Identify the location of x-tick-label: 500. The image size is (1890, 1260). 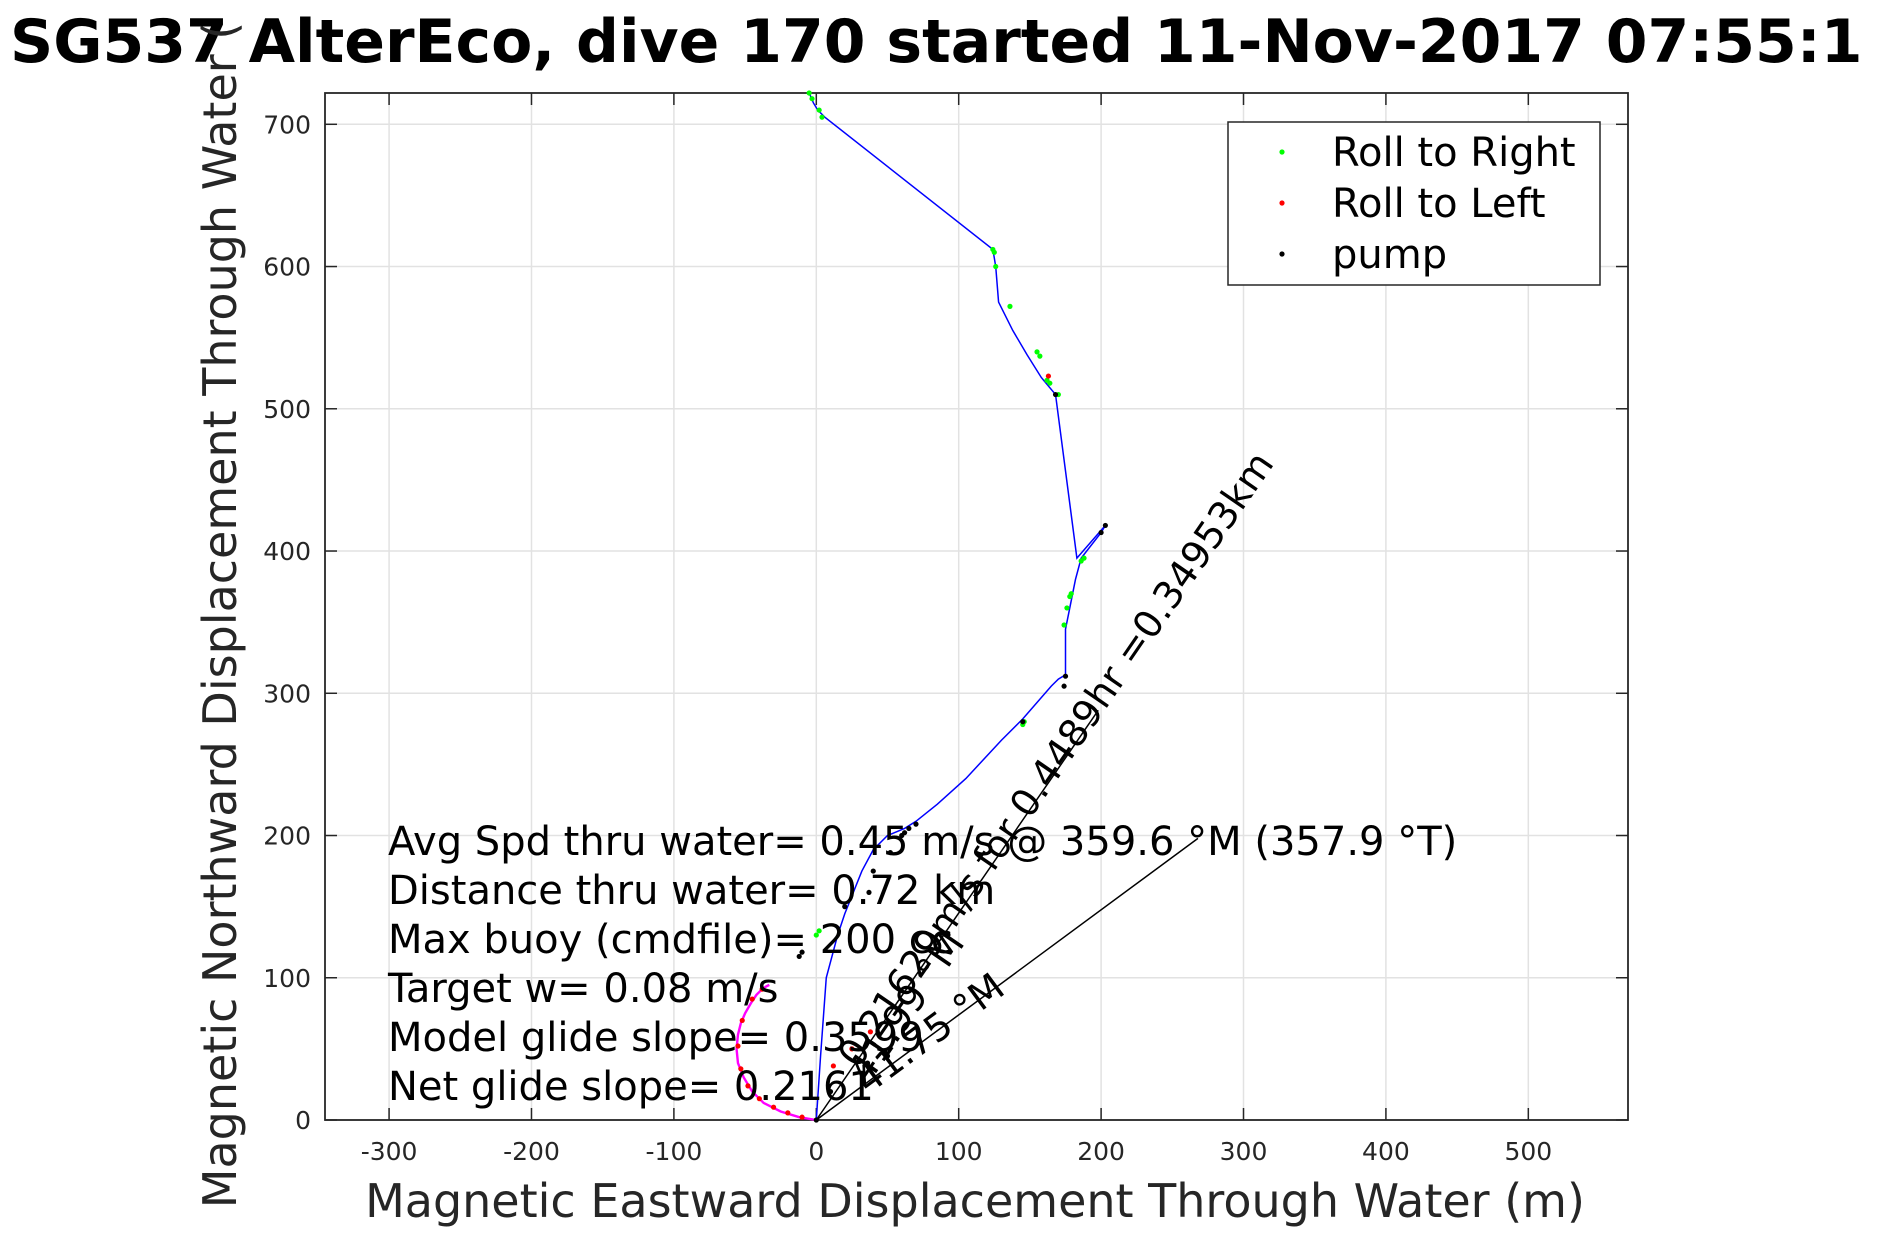
(1528, 1151).